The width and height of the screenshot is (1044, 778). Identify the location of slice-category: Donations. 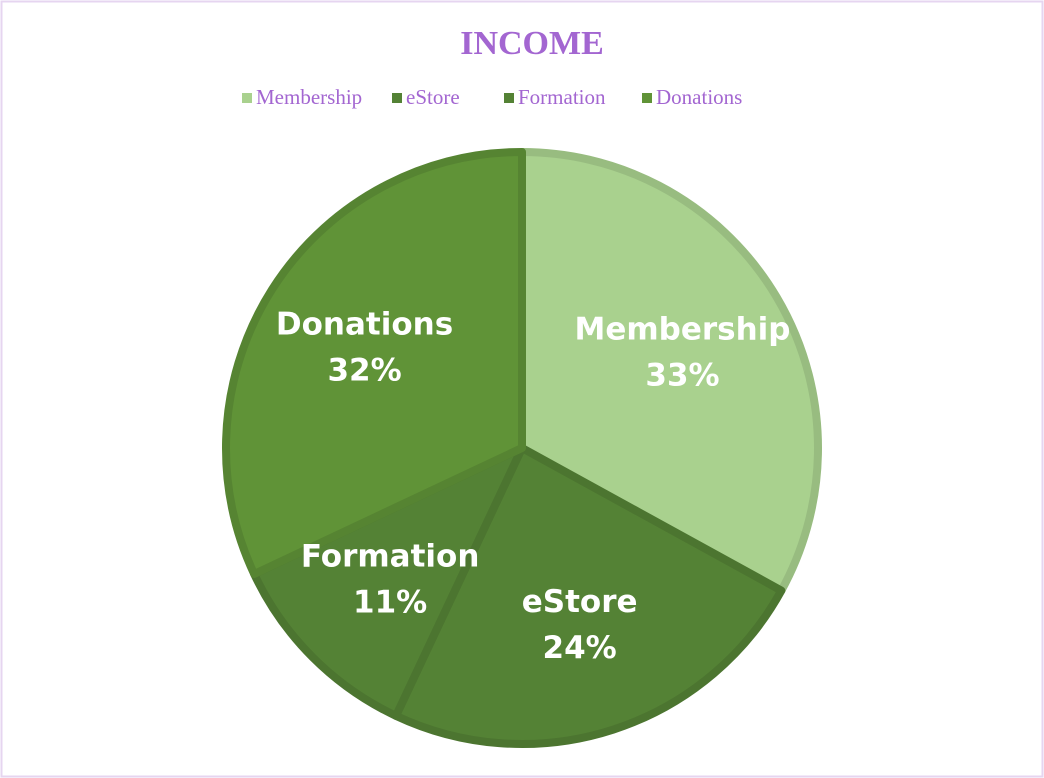
(364, 325).